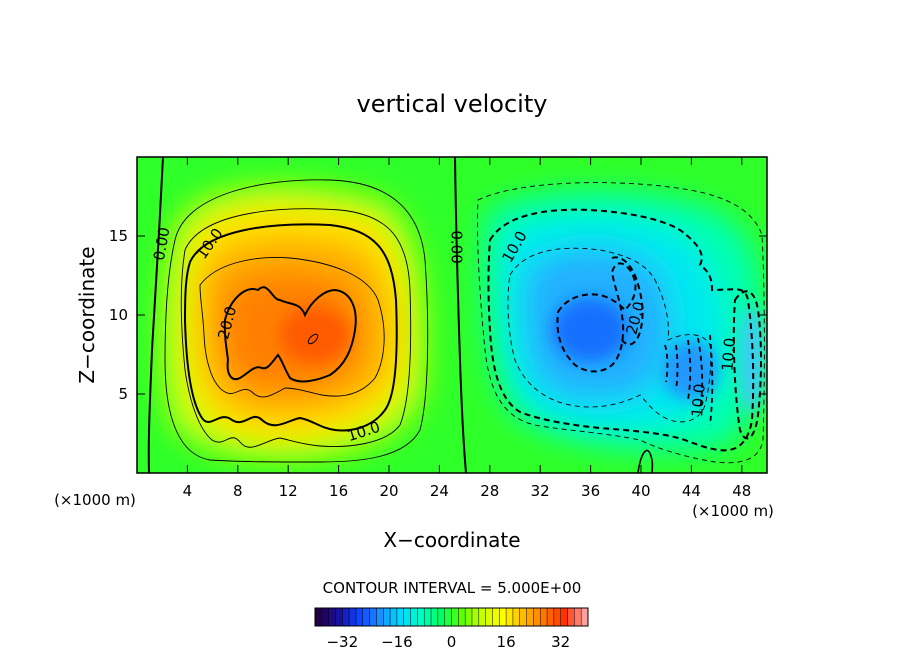 The width and height of the screenshot is (904, 654). Describe the element at coordinates (452, 642) in the screenshot. I see `colorbar-tick-label: 0` at that location.